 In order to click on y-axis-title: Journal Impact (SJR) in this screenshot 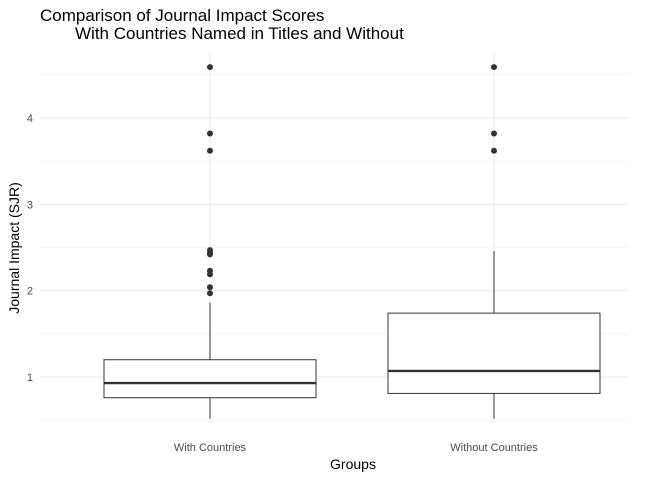, I will do `click(14, 247)`.